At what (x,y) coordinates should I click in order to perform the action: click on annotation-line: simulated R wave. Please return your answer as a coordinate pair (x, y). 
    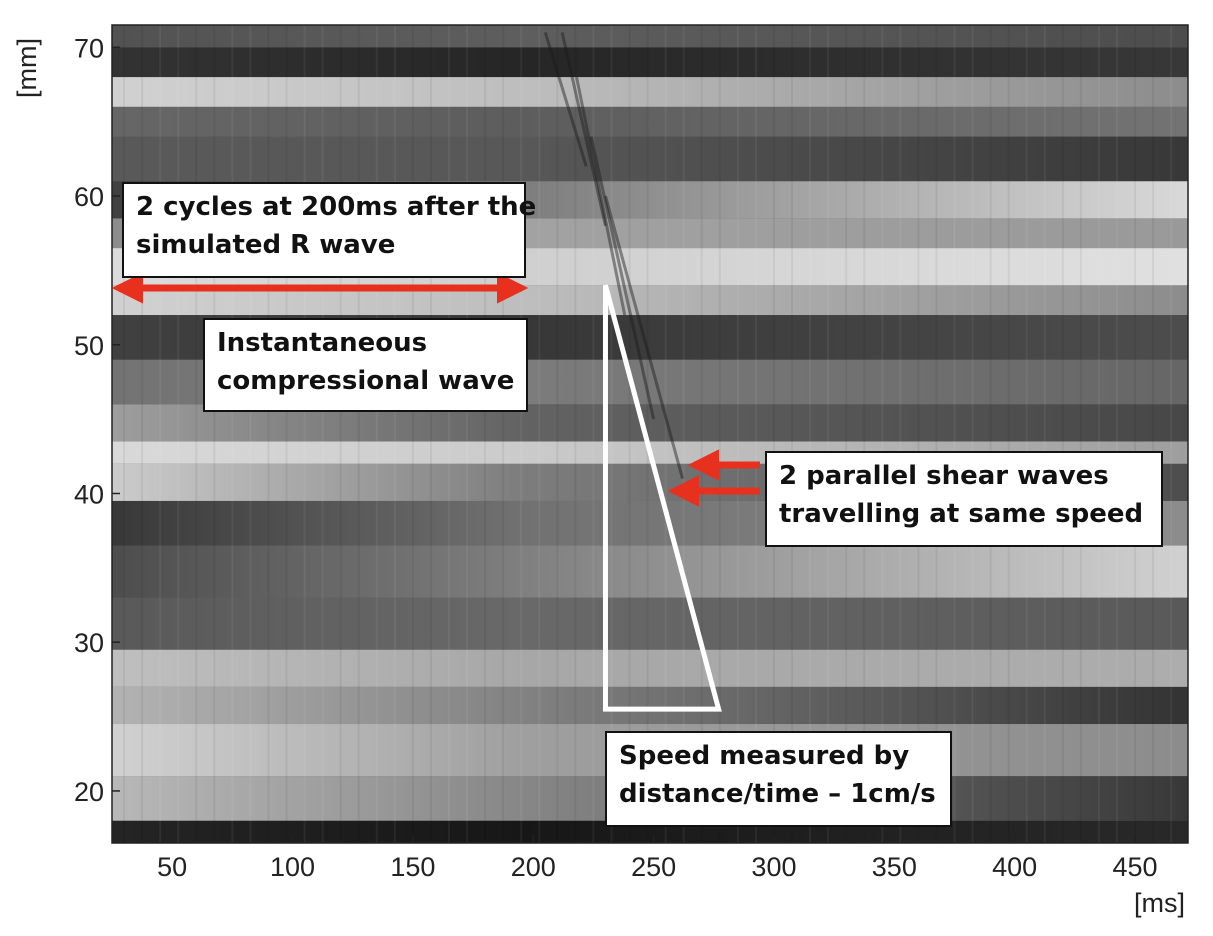
    Looking at the image, I should click on (266, 245).